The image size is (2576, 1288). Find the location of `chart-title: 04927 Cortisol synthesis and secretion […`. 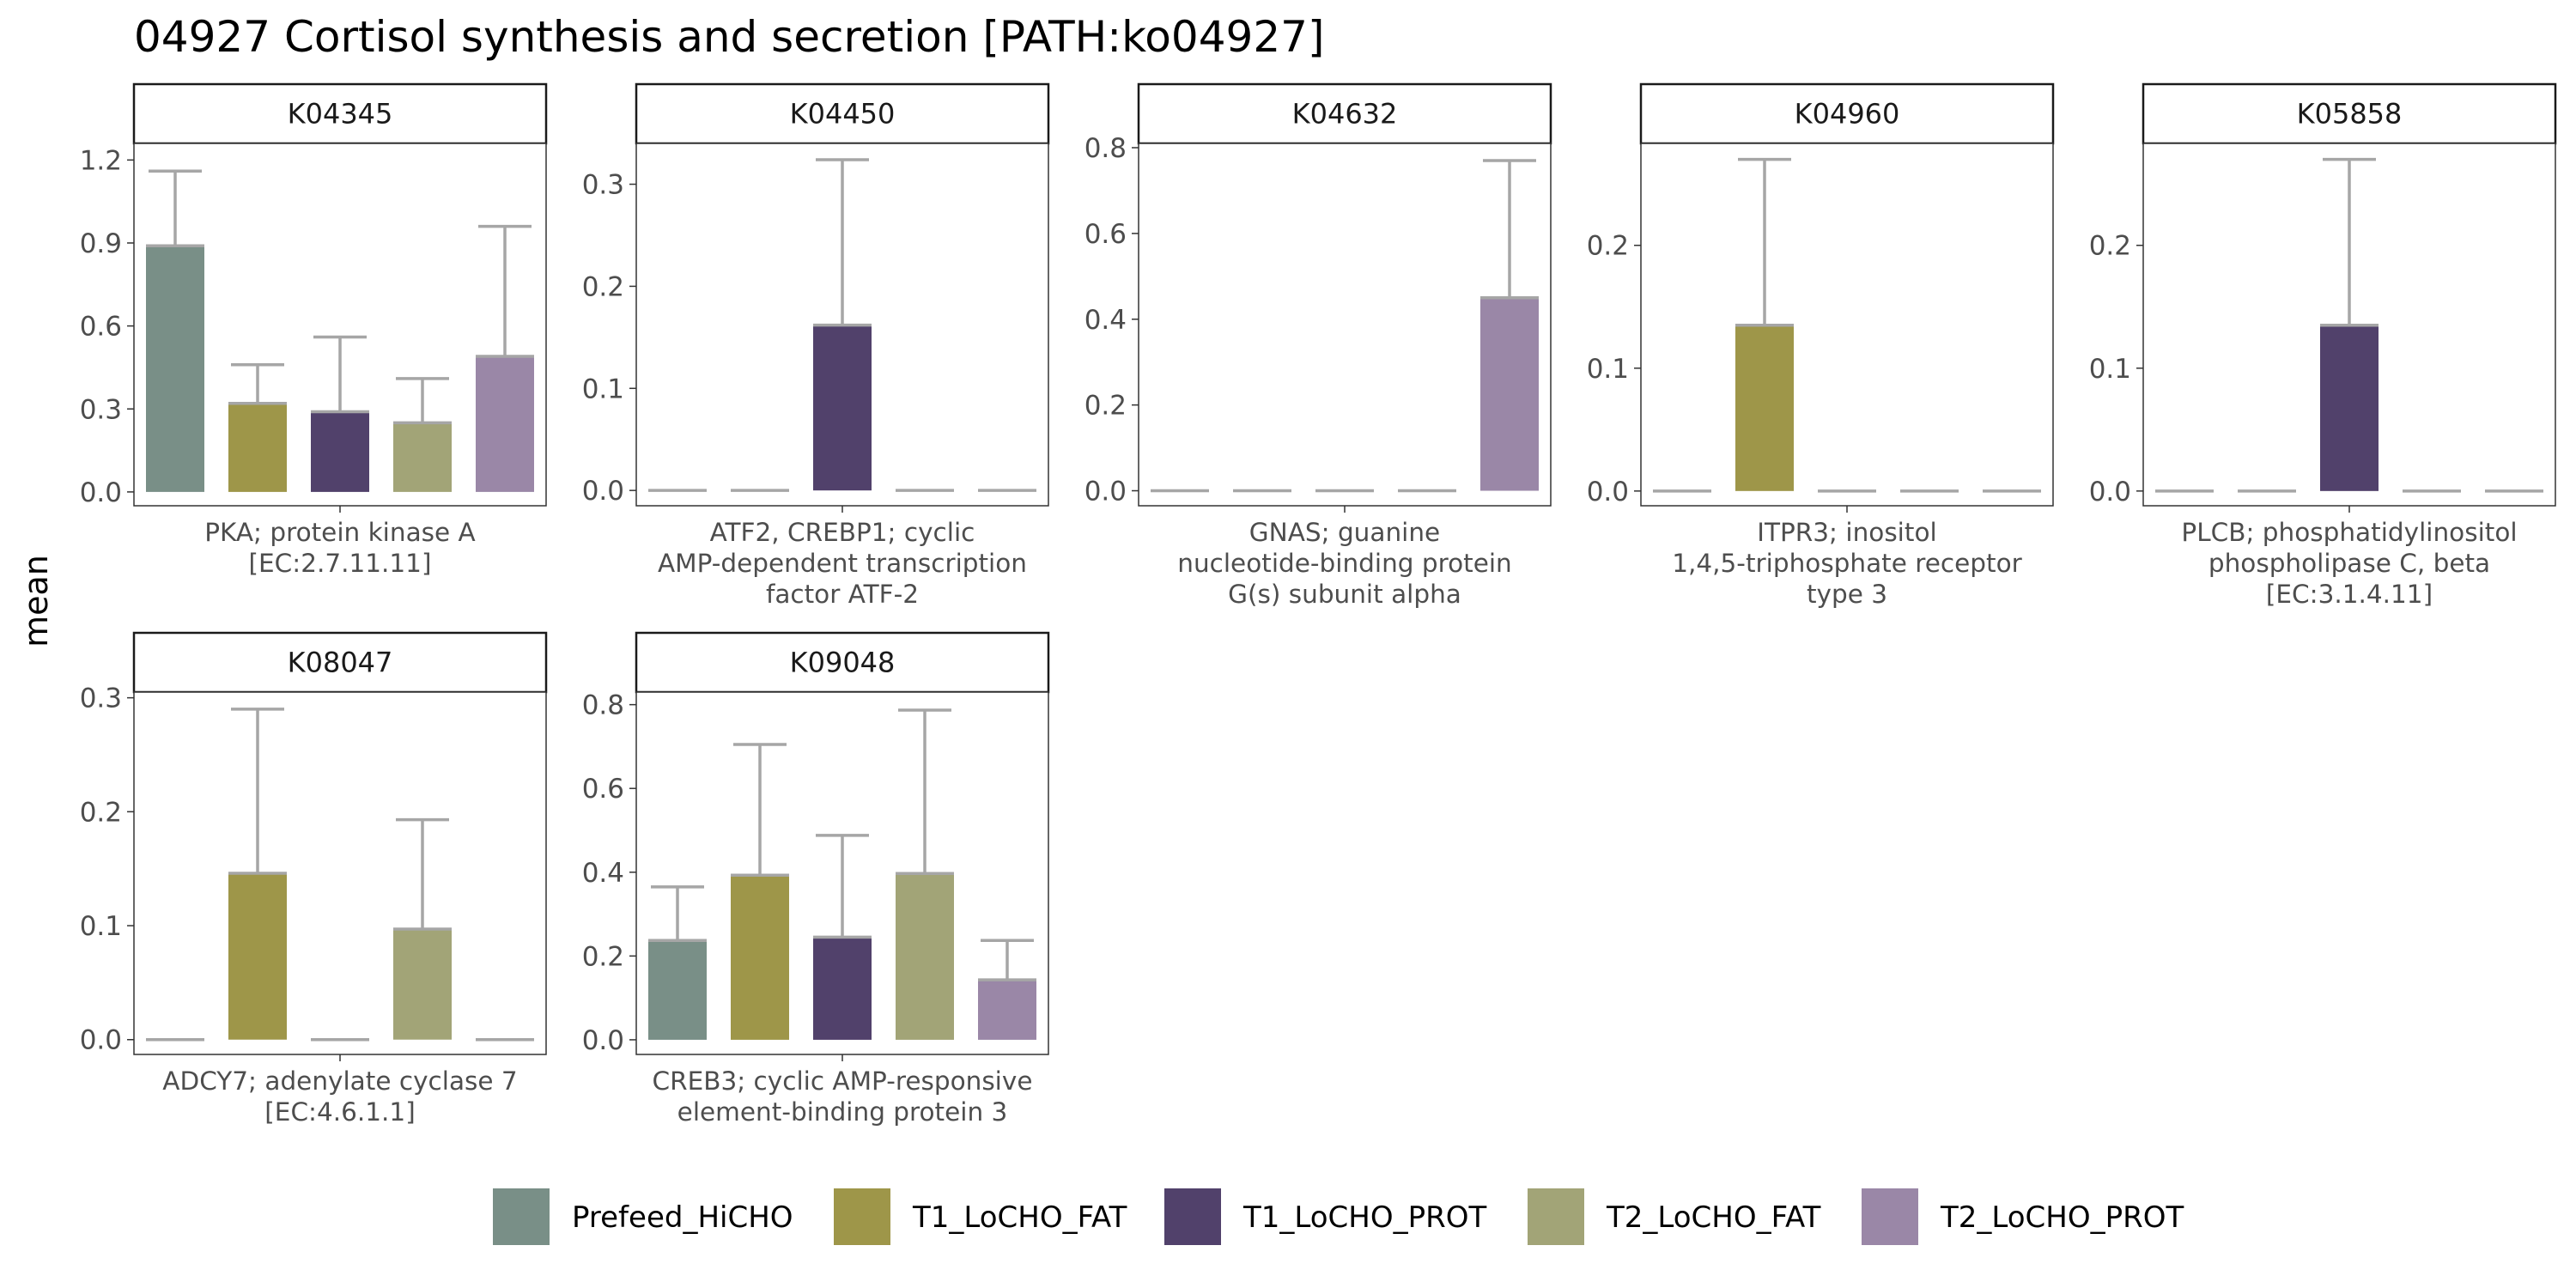

chart-title: 04927 Cortisol synthesis and secretion [… is located at coordinates (729, 37).